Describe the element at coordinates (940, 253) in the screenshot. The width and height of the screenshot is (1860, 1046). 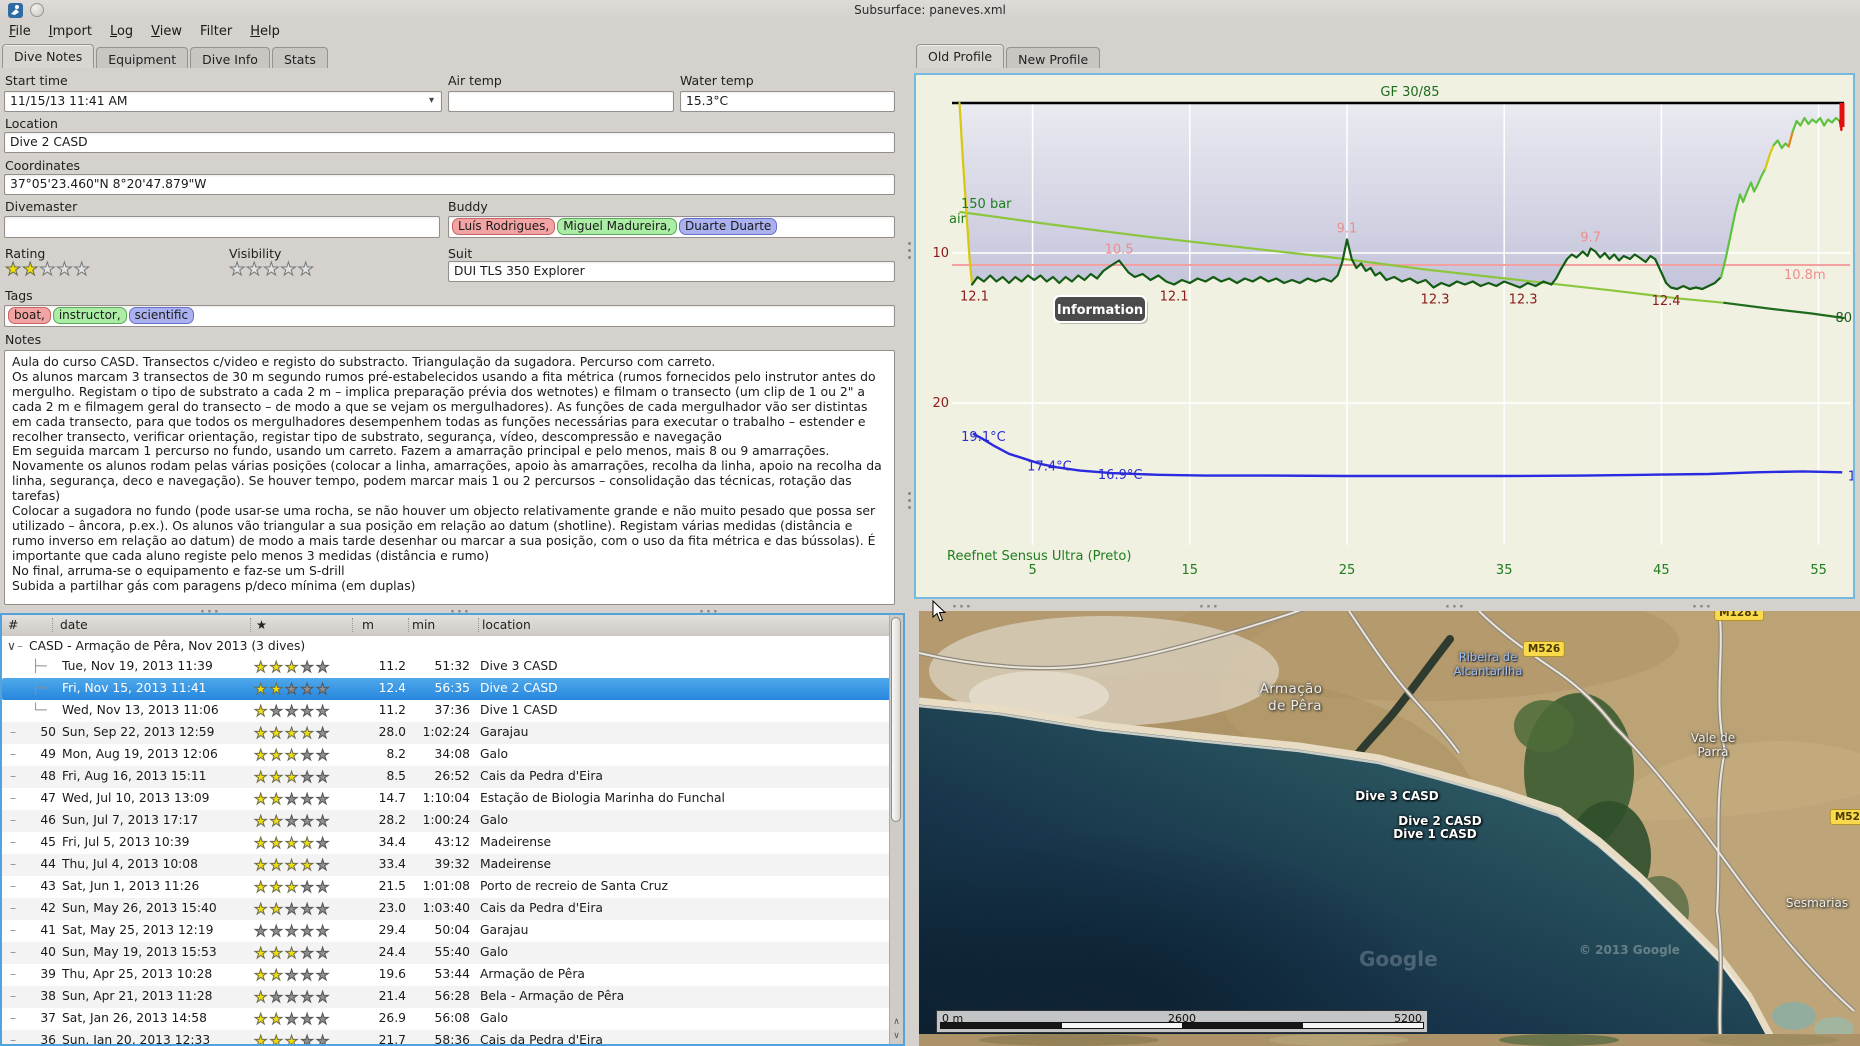
I see `svg-text: 10` at that location.